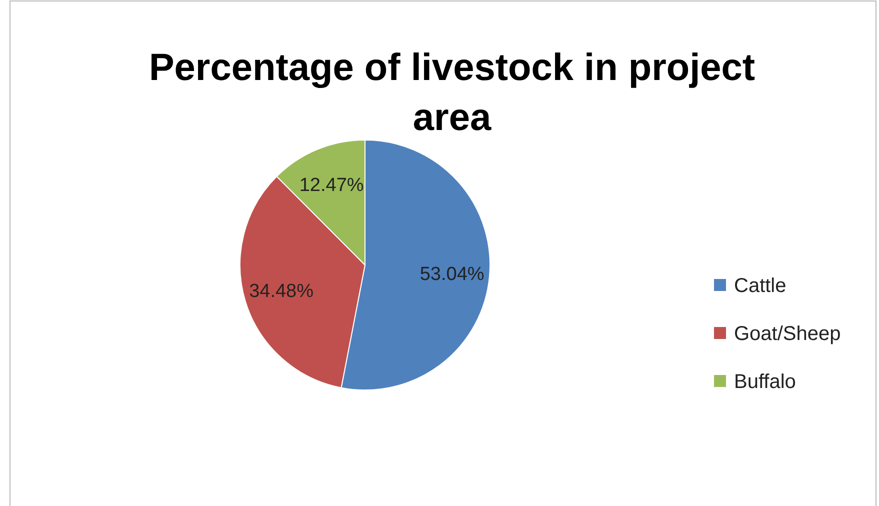  What do you see at coordinates (281, 291) in the screenshot?
I see `data-label: 34.48%` at bounding box center [281, 291].